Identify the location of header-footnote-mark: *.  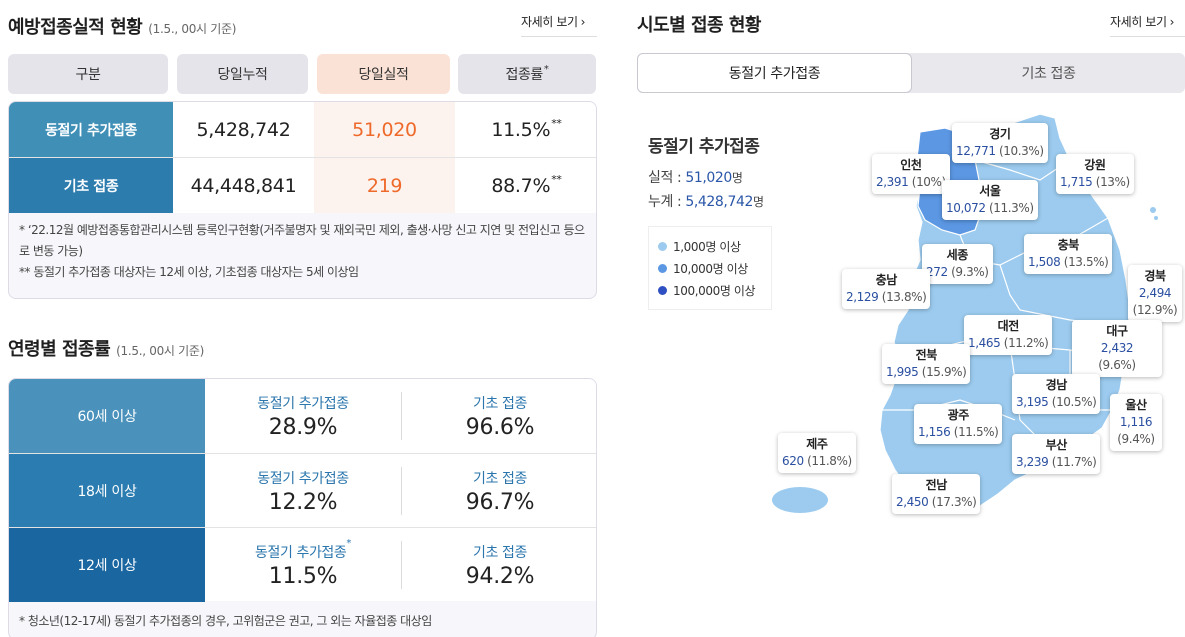
(546, 69).